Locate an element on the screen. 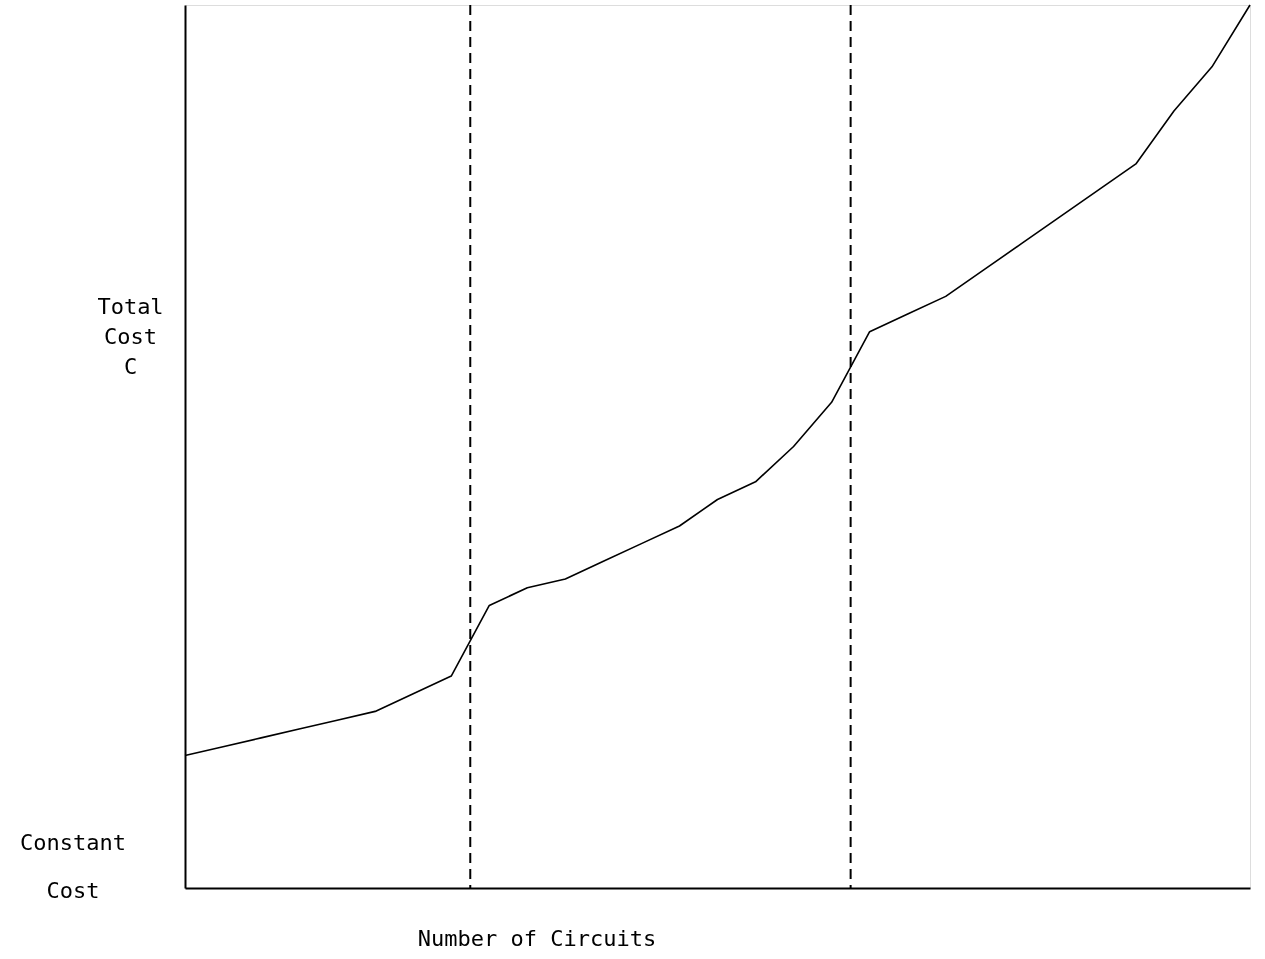 The height and width of the screenshot is (959, 1265). x-axis-title: Number of Circuits is located at coordinates (537, 938).